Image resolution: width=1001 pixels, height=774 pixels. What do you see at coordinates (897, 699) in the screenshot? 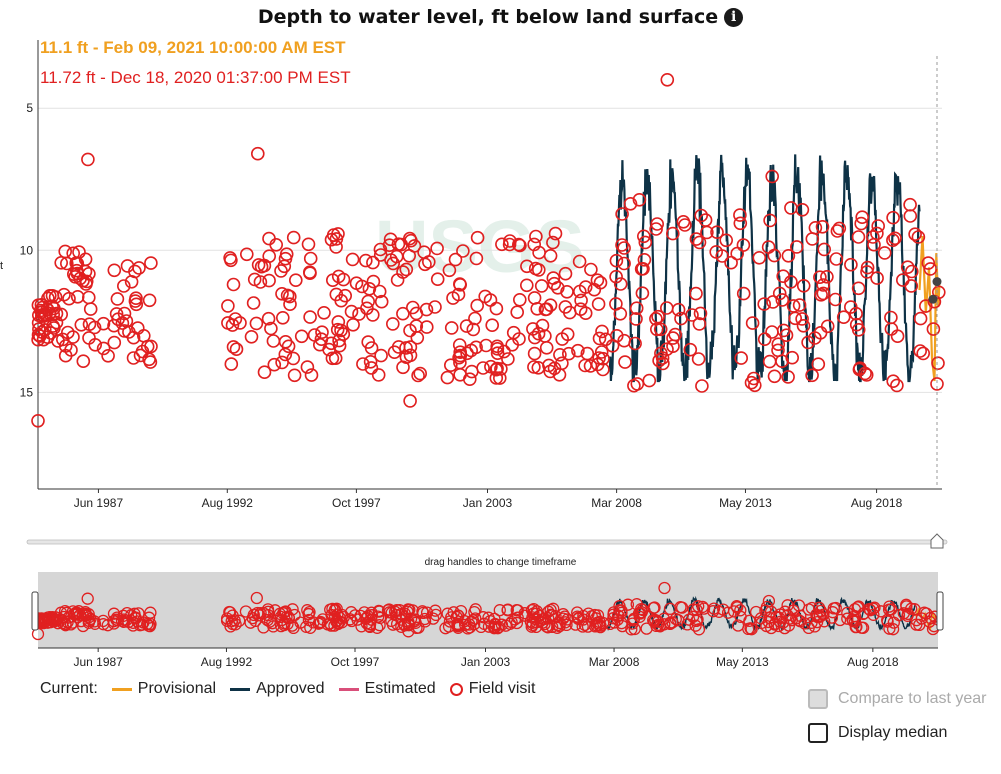
I see `compare-option: Compare to last year` at bounding box center [897, 699].